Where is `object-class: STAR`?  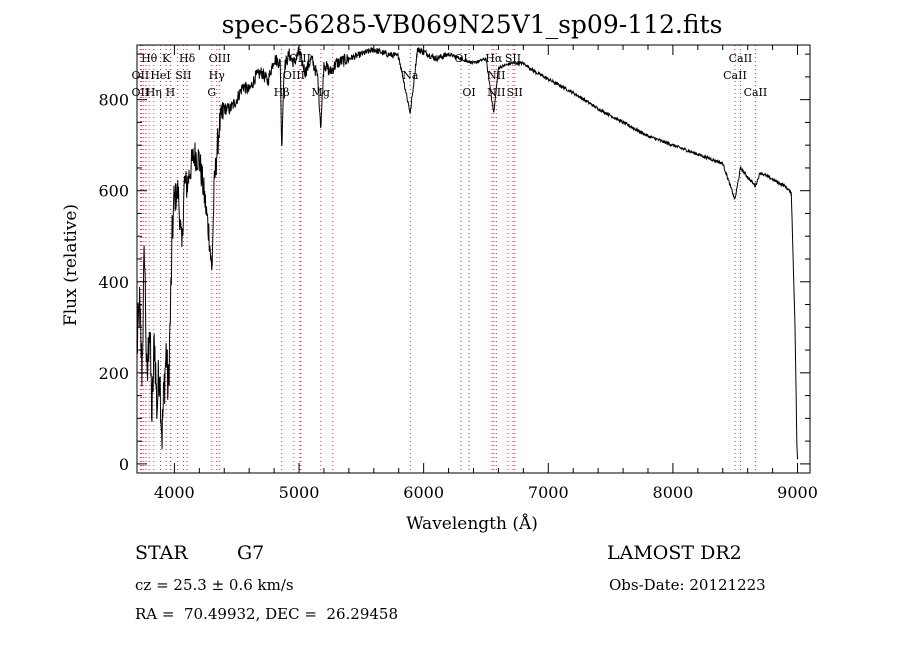 object-class: STAR is located at coordinates (161, 553).